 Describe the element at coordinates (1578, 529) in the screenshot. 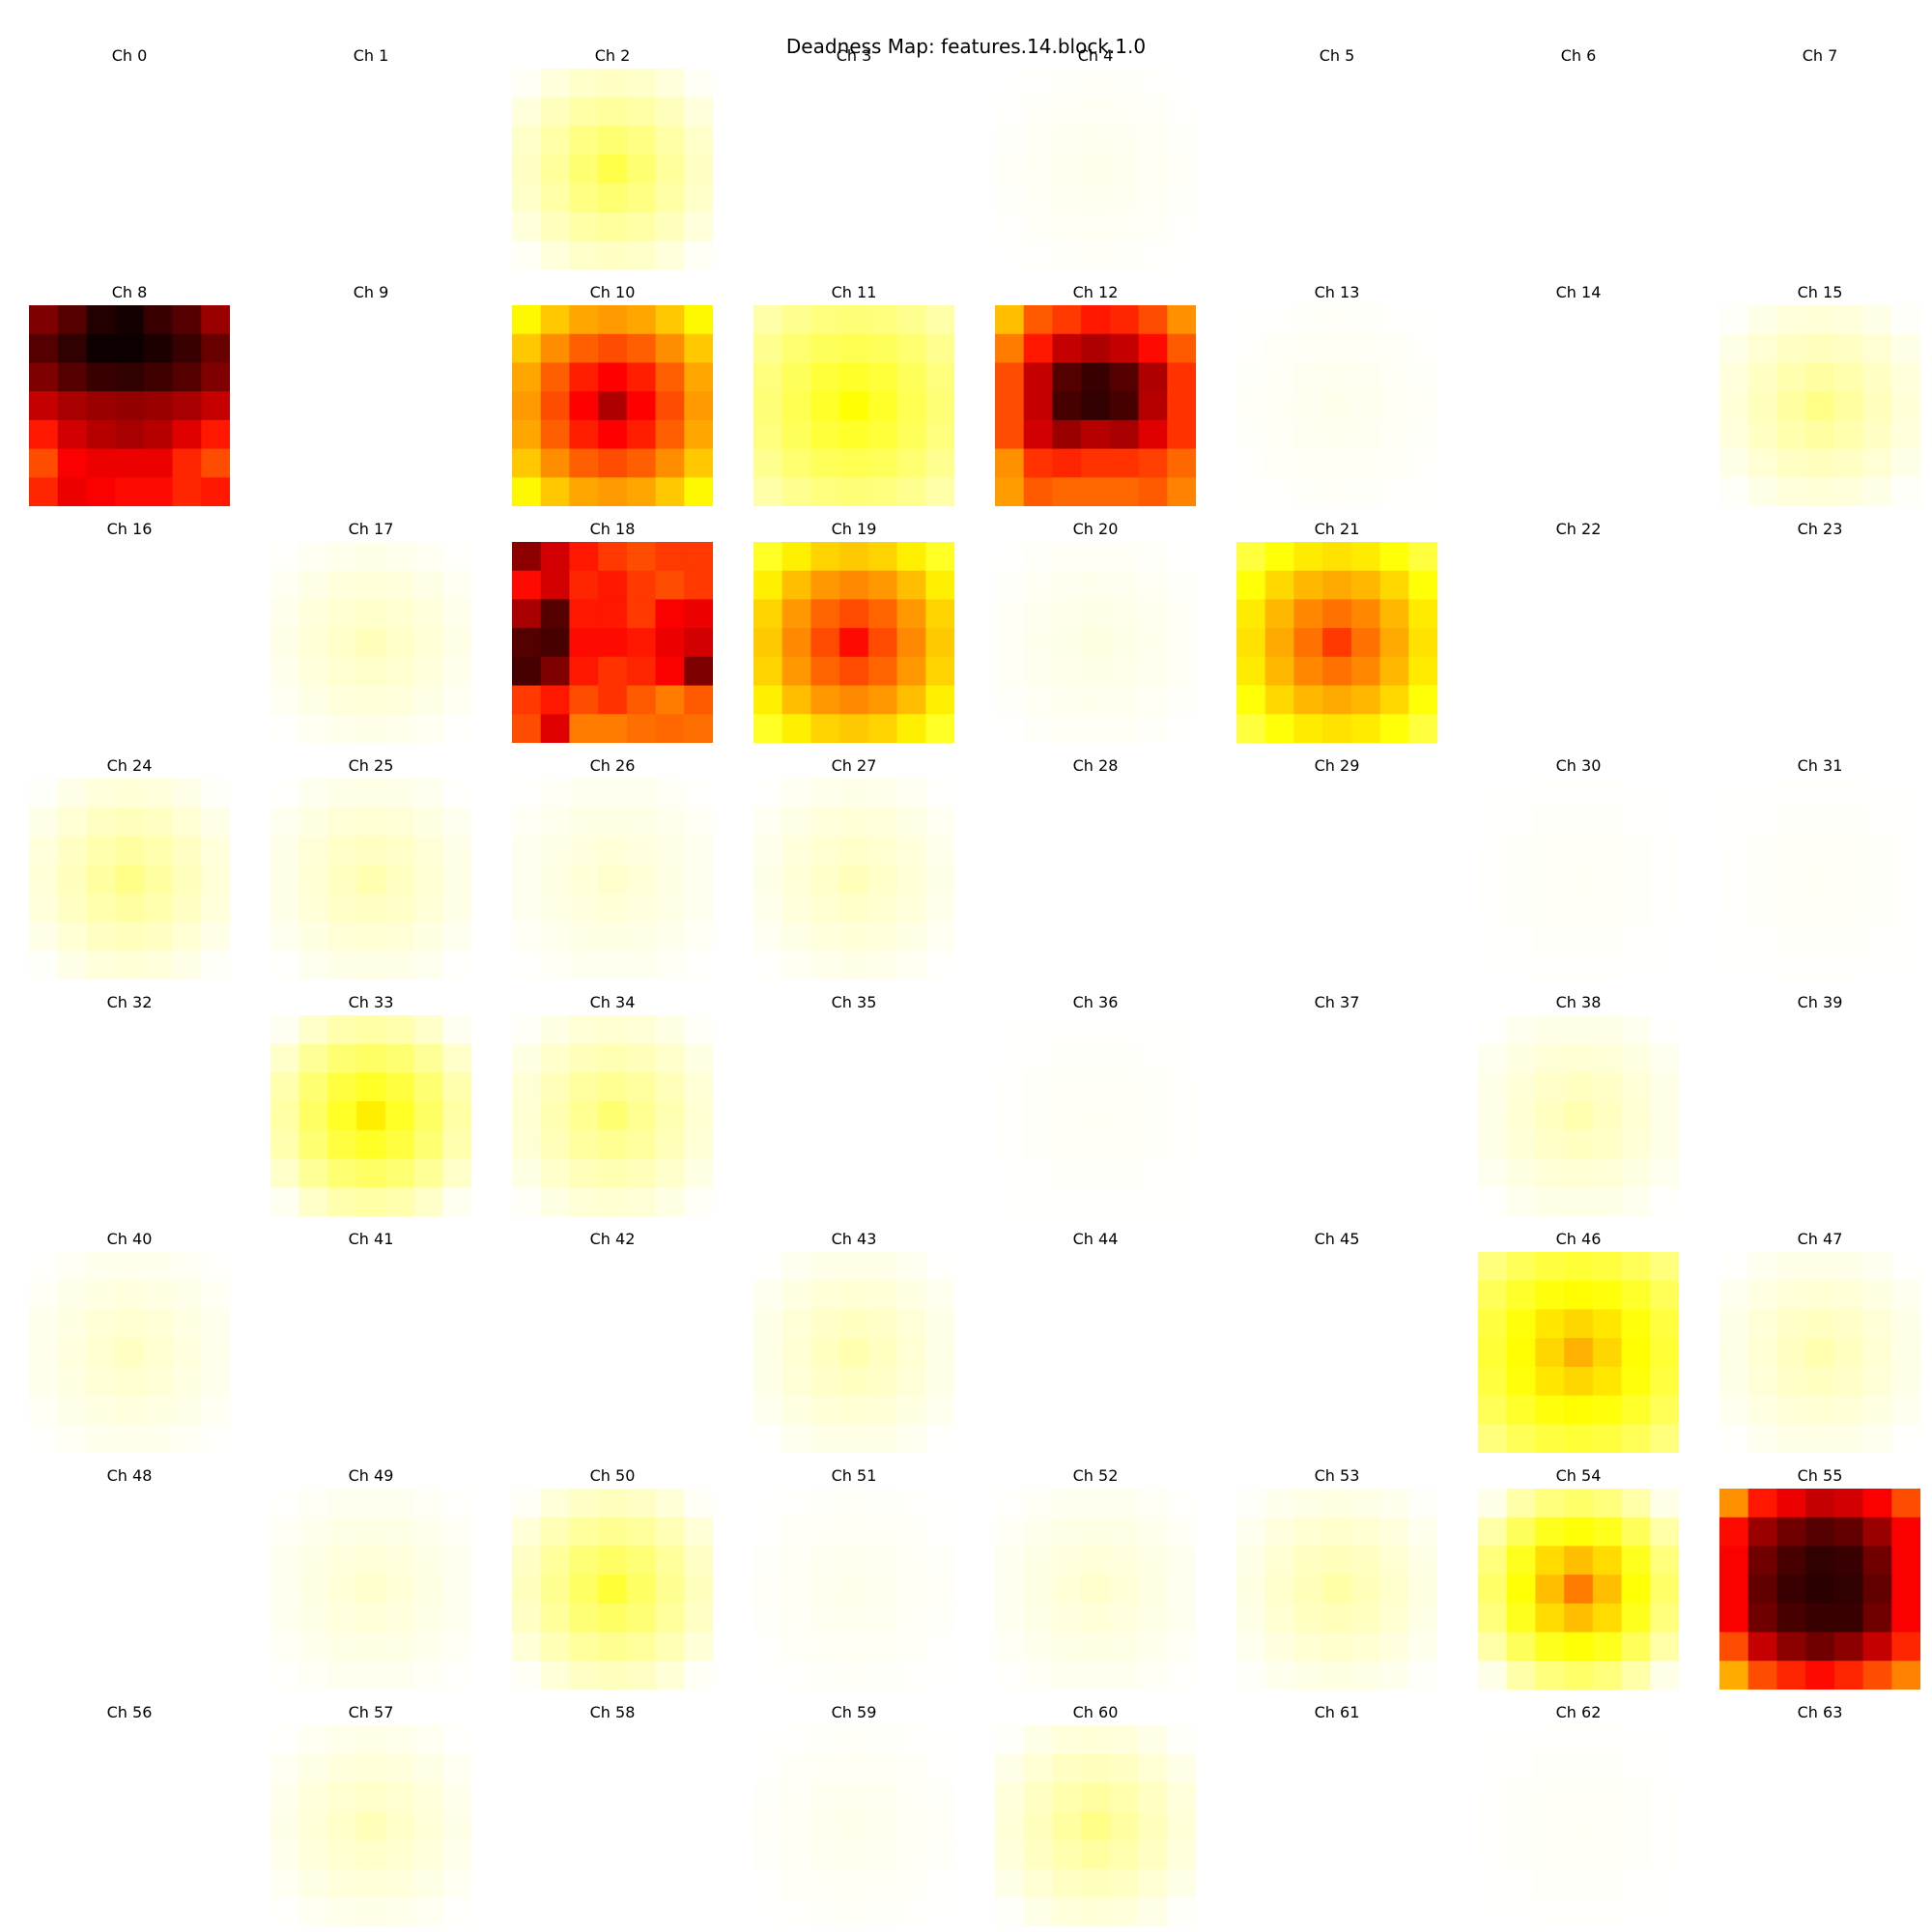

I see `channel-title: Ch 22` at that location.